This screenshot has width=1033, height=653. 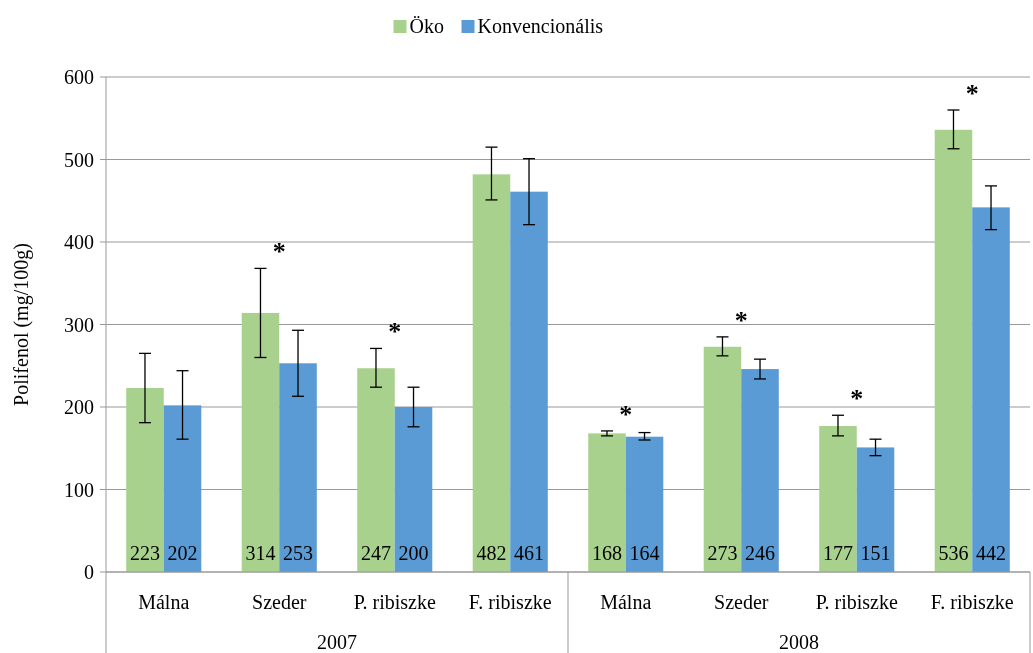 What do you see at coordinates (760, 553) in the screenshot?
I see `data-label: 246` at bounding box center [760, 553].